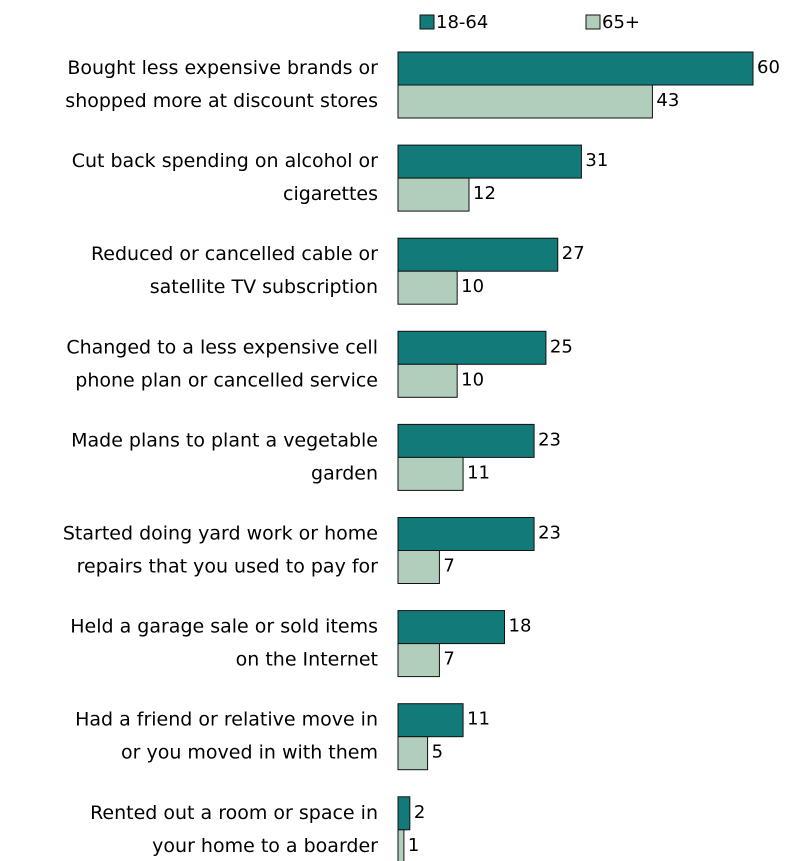 Image resolution: width=785 pixels, height=861 pixels. I want to click on value-label-65-plus: 5, so click(437, 752).